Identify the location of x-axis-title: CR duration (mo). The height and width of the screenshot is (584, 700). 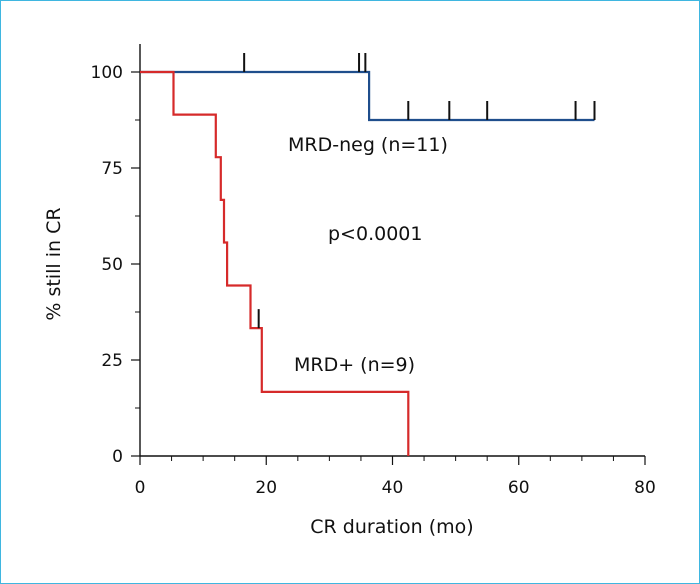
(391, 527).